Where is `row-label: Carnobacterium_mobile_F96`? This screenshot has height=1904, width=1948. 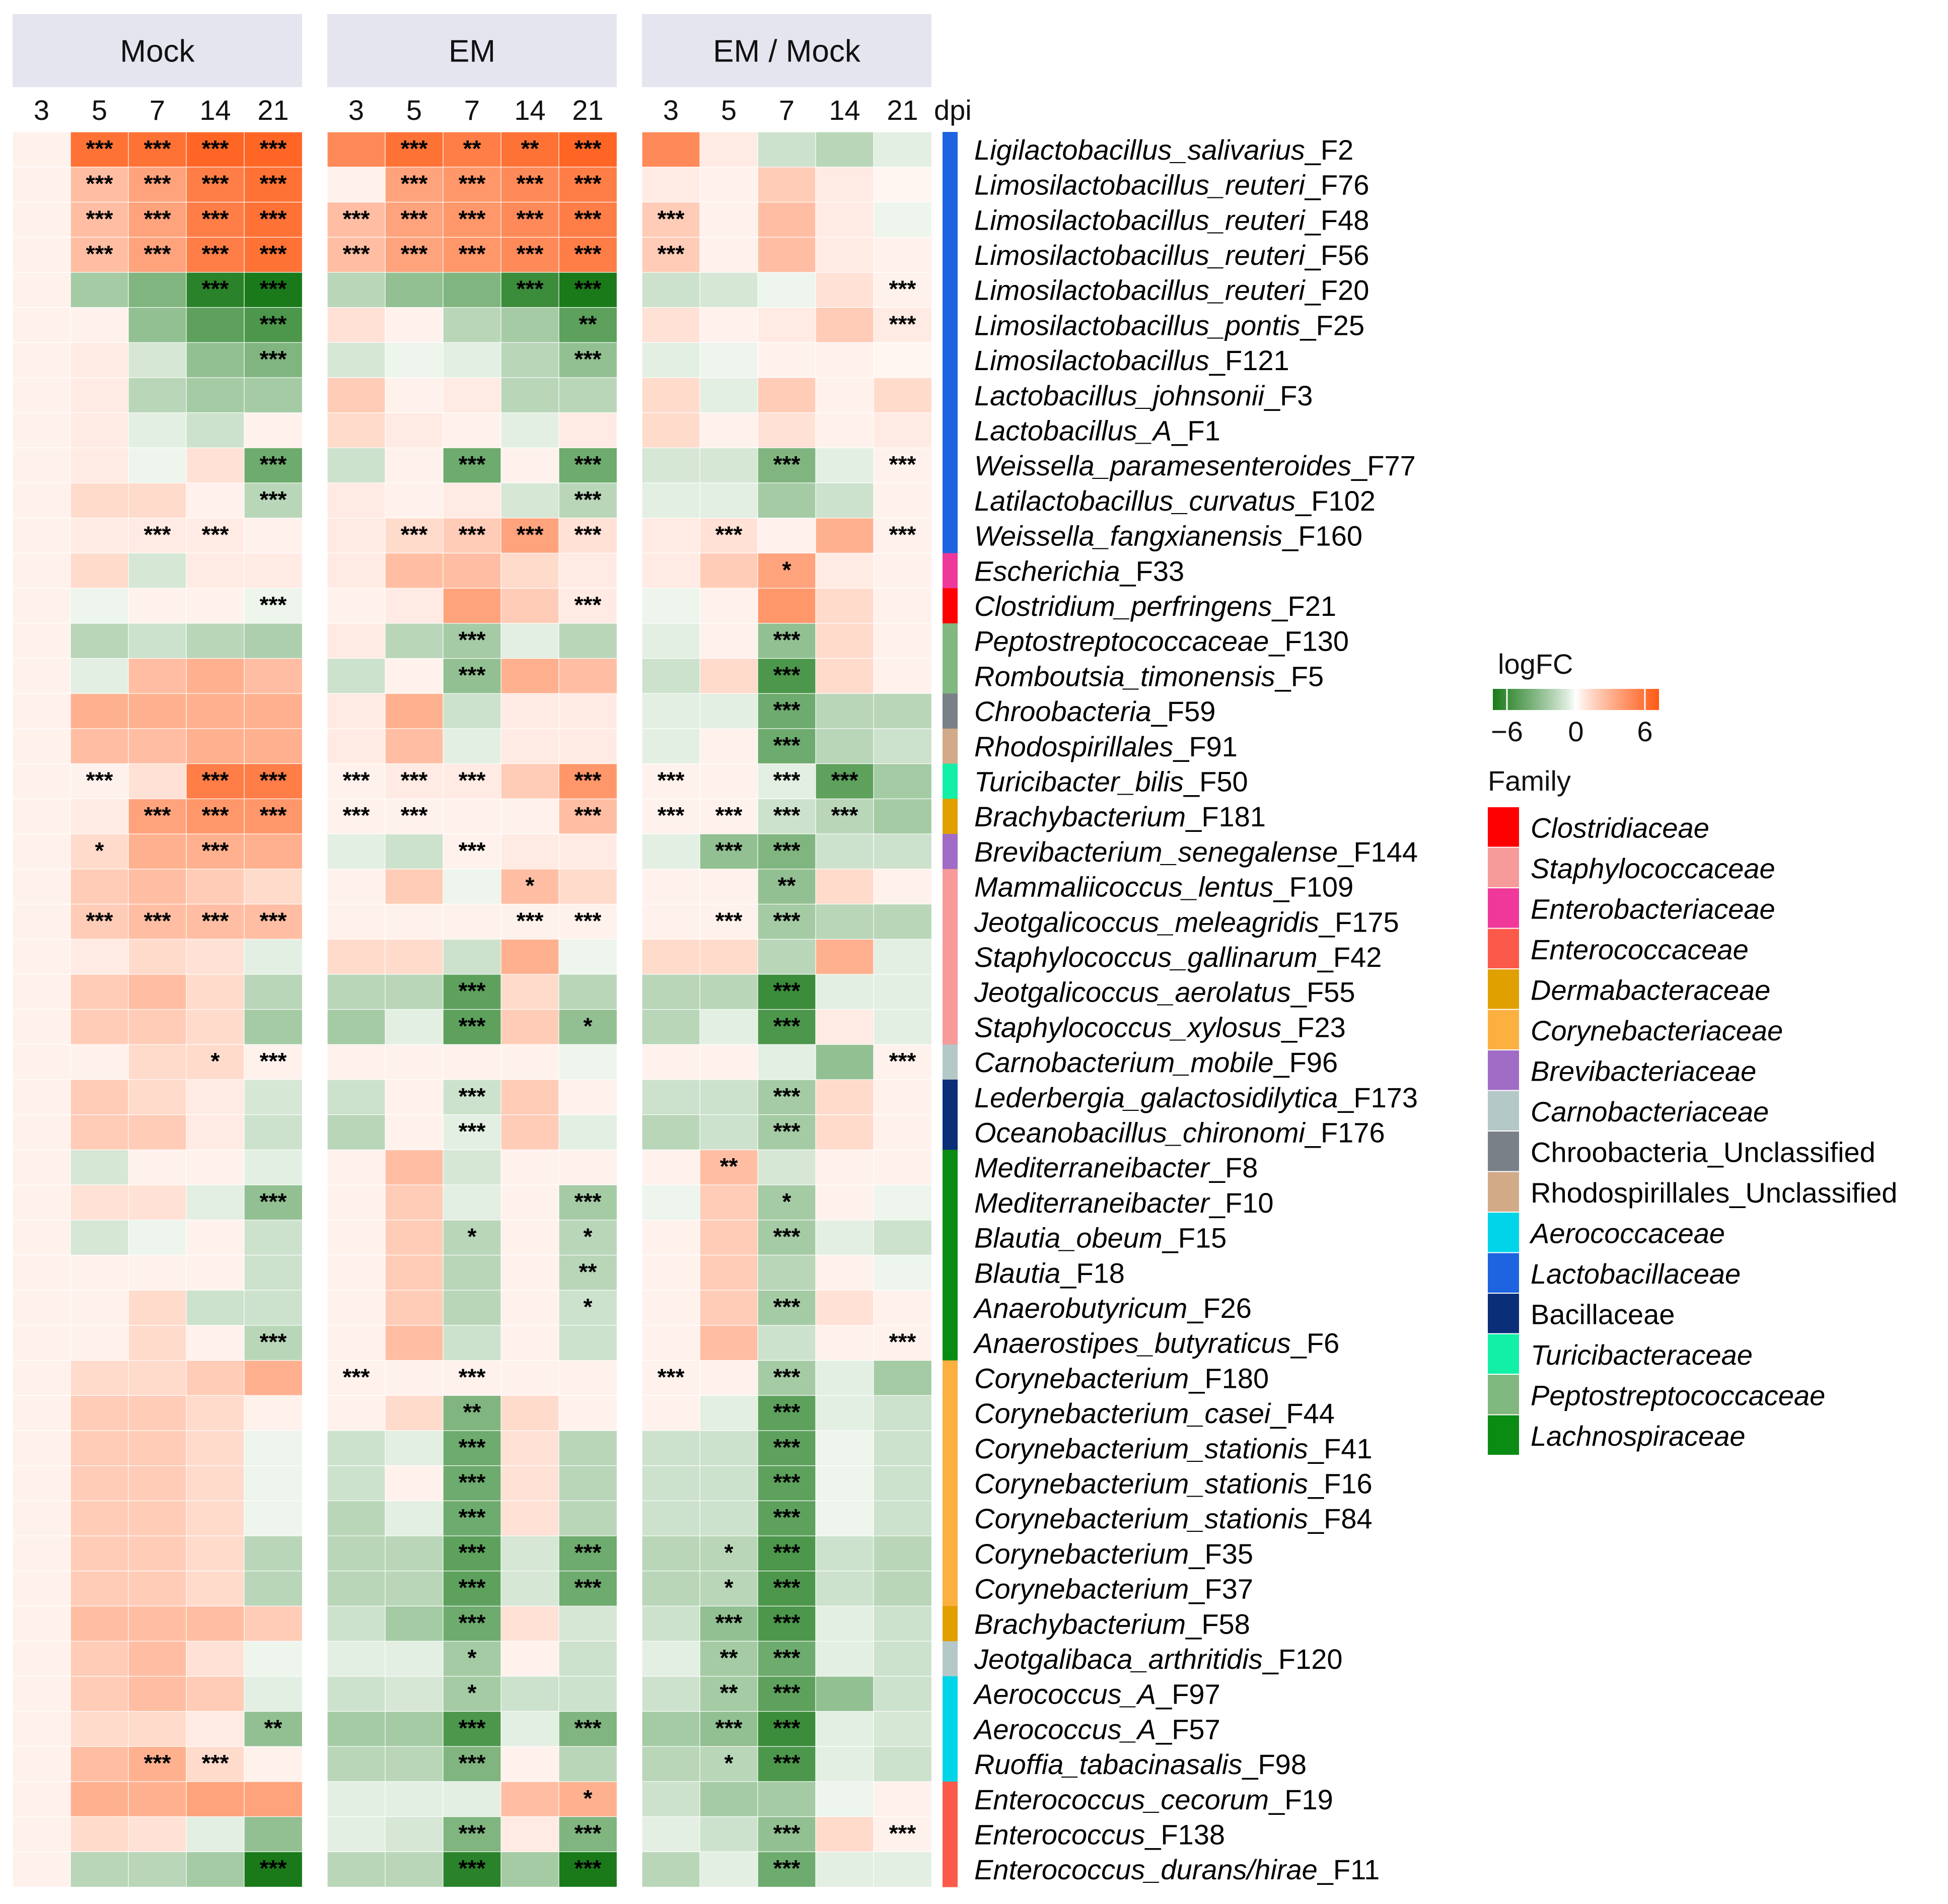
row-label: Carnobacterium_mobile_F96 is located at coordinates (1156, 1062).